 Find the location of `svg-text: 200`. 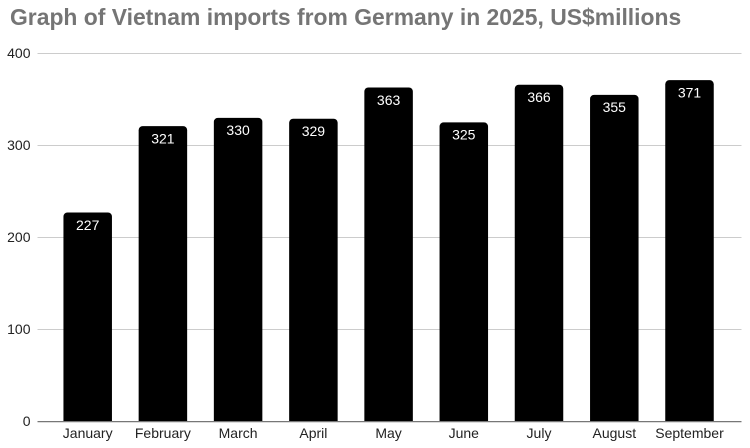

svg-text: 200 is located at coordinates (19, 237).